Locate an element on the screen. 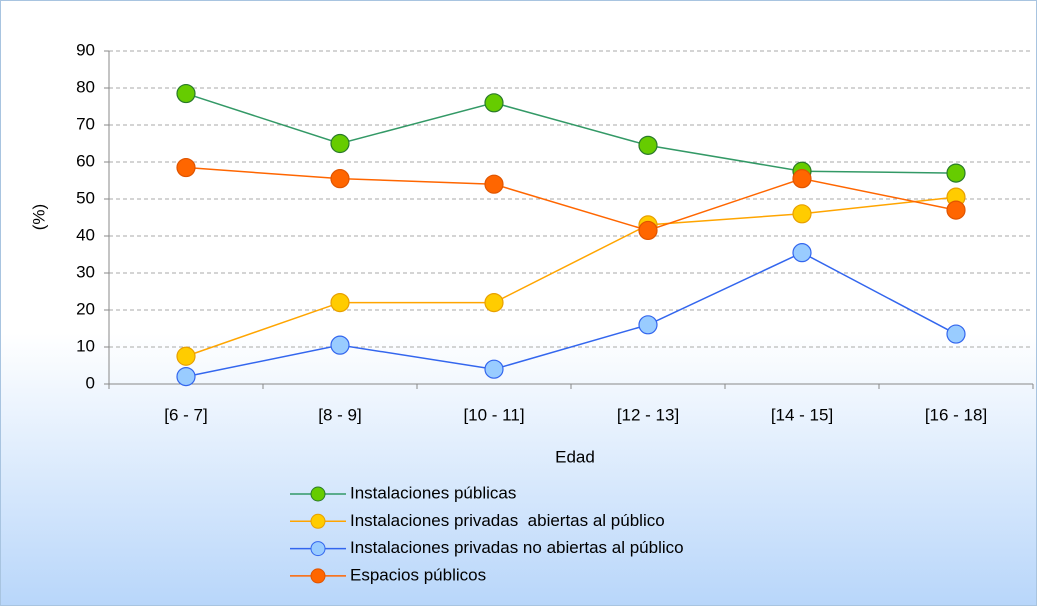 The image size is (1037, 611). y-tick-label: 50 is located at coordinates (85, 197).